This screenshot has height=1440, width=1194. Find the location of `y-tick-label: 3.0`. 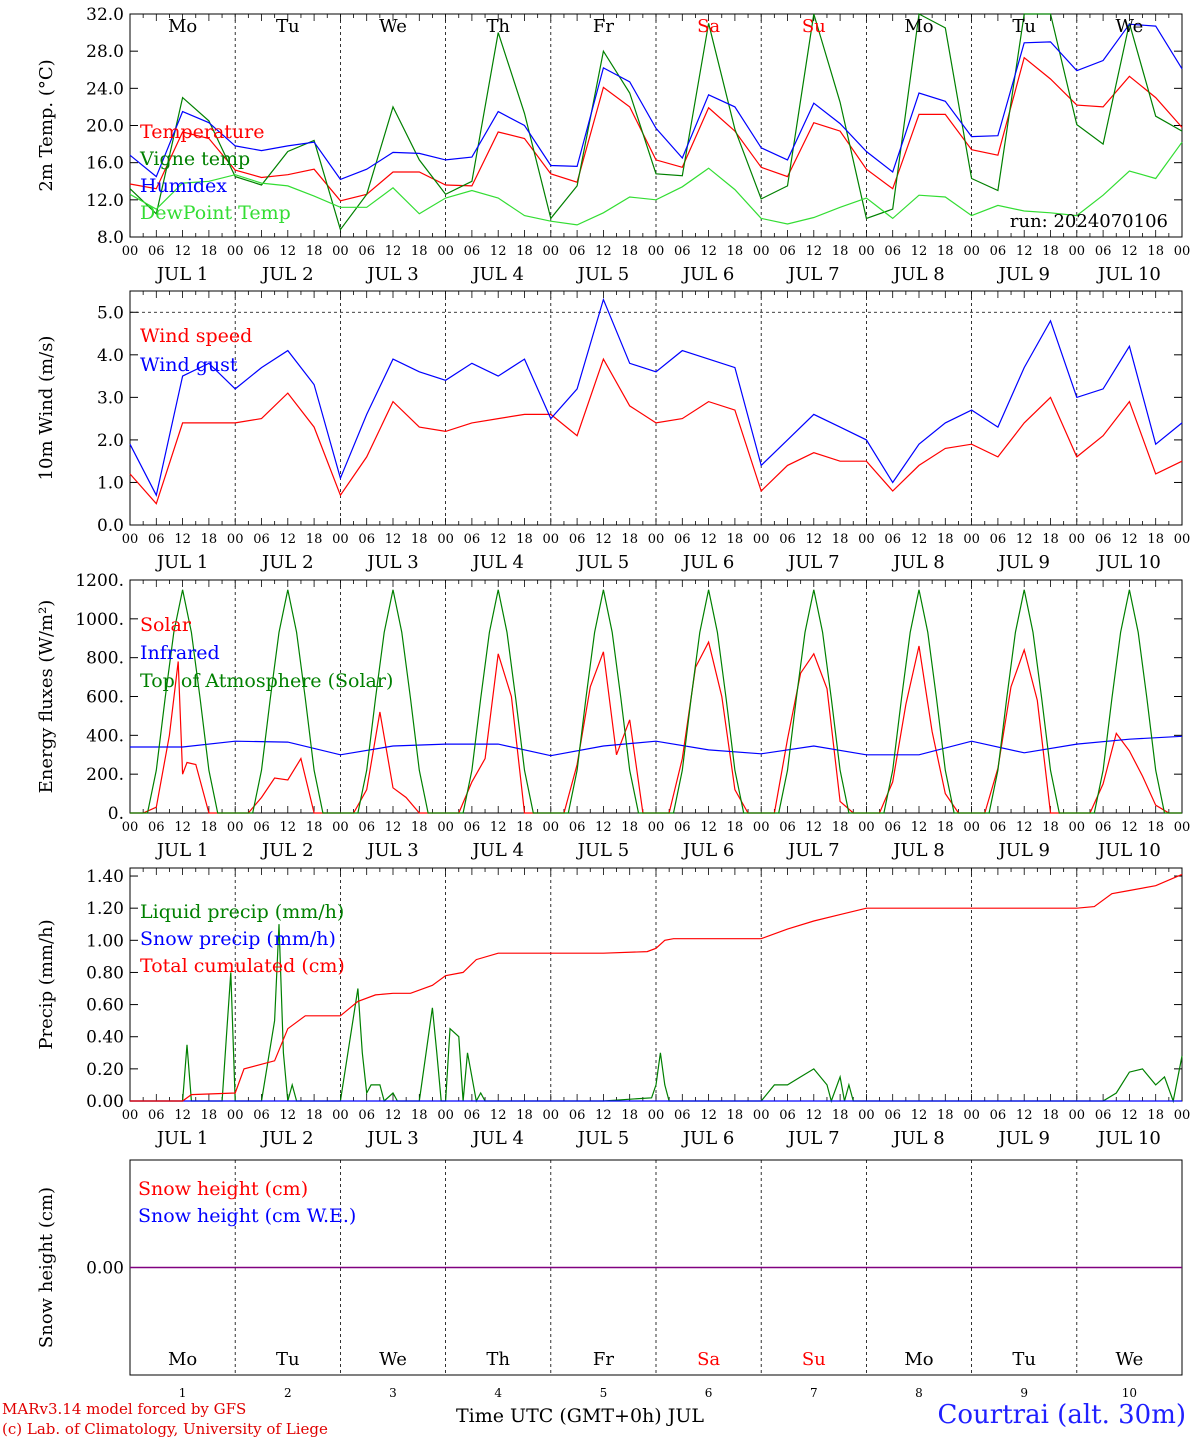

y-tick-label: 3.0 is located at coordinates (110, 398).